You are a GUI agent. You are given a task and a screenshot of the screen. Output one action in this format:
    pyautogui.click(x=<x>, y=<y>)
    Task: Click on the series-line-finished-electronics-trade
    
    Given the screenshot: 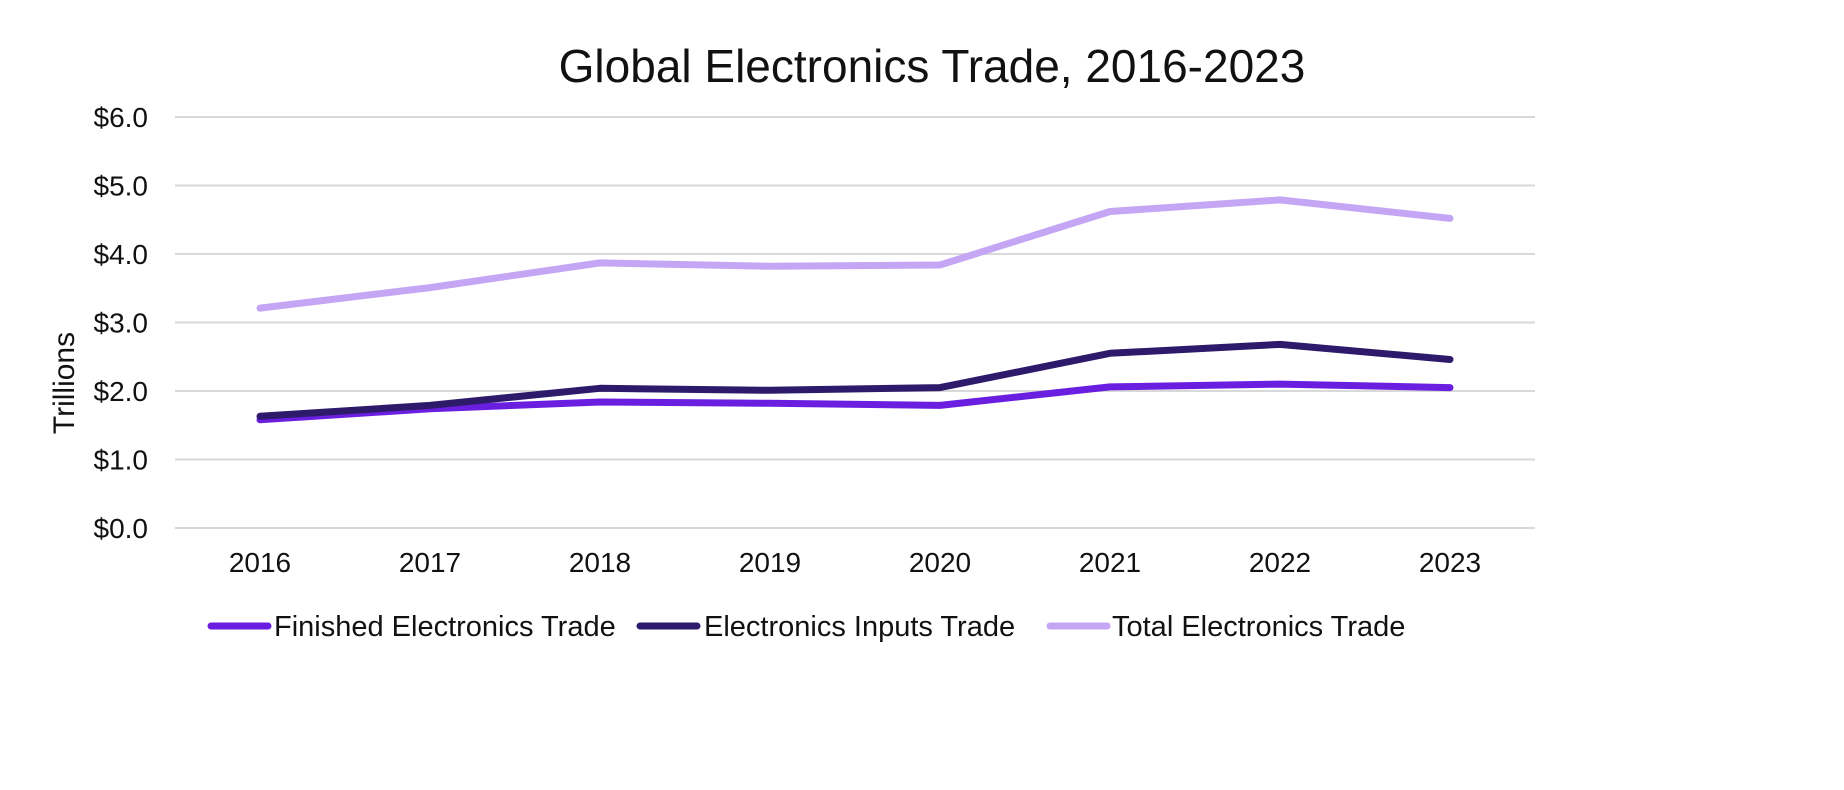 What is the action you would take?
    pyautogui.click(x=855, y=402)
    